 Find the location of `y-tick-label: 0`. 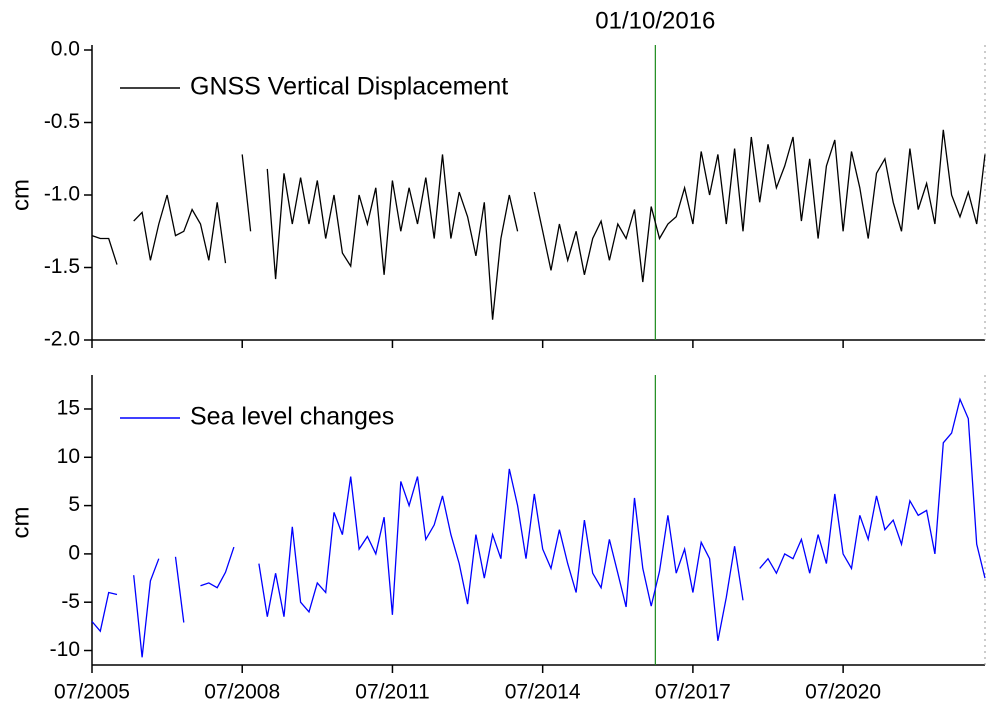

y-tick-label: 0 is located at coordinates (74, 552).